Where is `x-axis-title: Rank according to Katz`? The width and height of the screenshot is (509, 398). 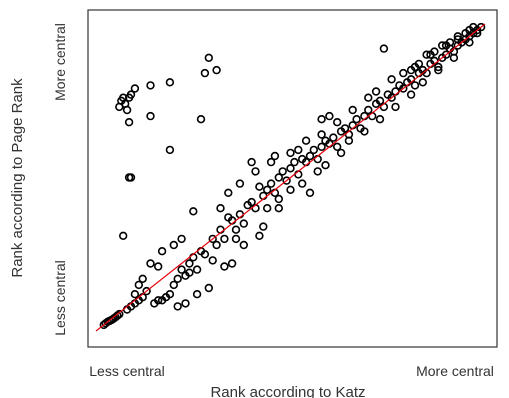 x-axis-title: Rank according to Katz is located at coordinates (287, 391).